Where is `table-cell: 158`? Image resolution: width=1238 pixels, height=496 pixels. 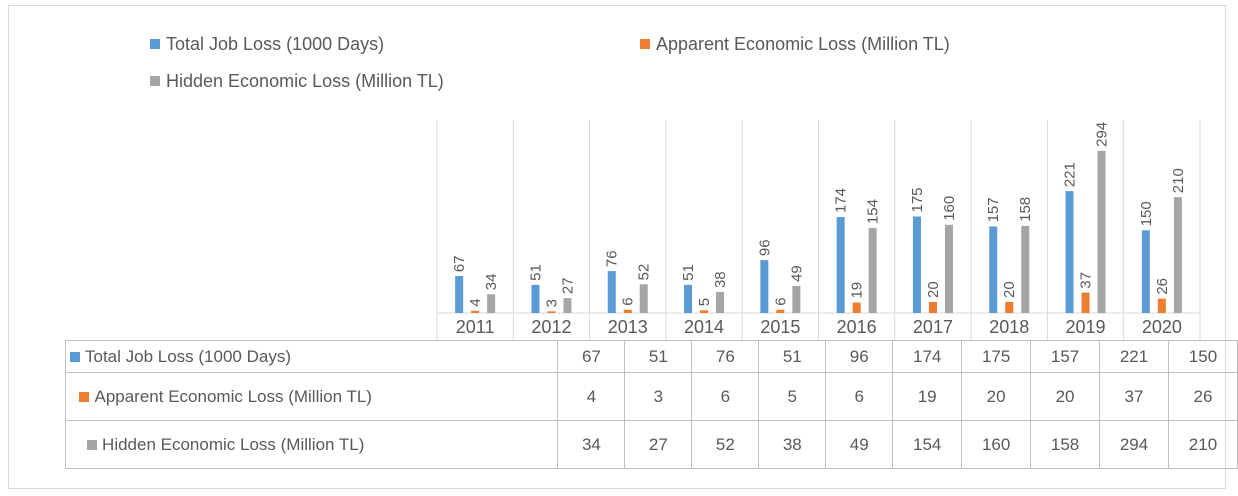 table-cell: 158 is located at coordinates (1065, 444).